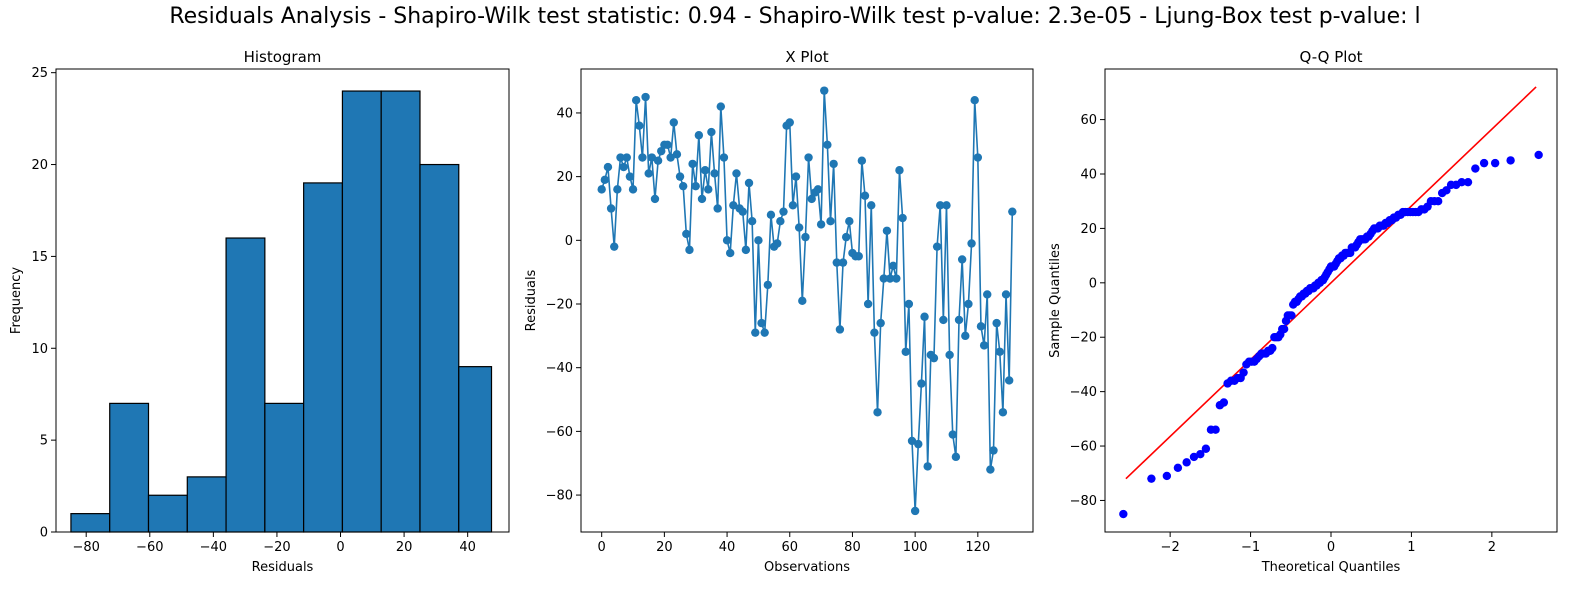 Image resolution: width=1590 pixels, height=592 pixels. I want to click on x-tick-label: 0, so click(340, 547).